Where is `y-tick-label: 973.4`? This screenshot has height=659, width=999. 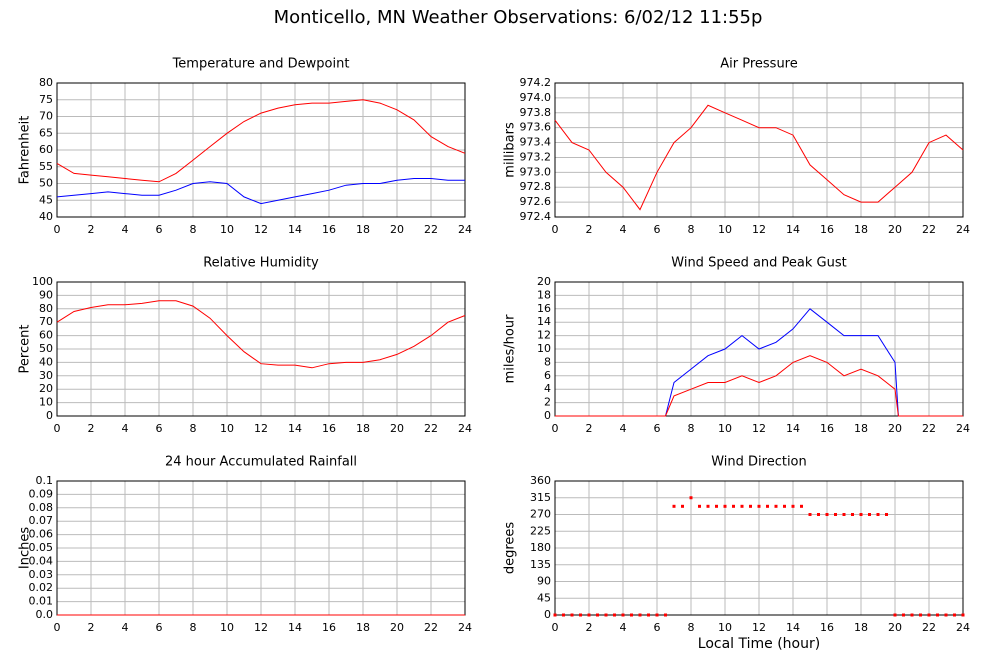 y-tick-label: 973.4 is located at coordinates (536, 142).